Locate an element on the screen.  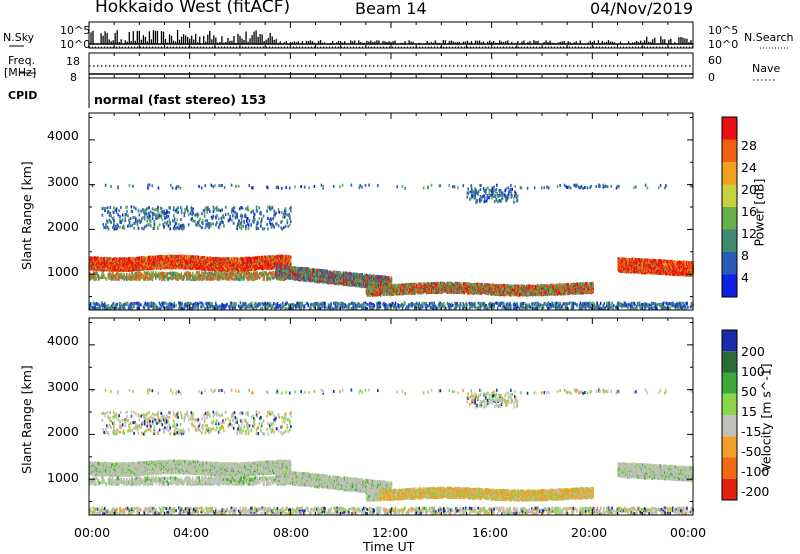
xlabel: Time UT is located at coordinates (389, 546).